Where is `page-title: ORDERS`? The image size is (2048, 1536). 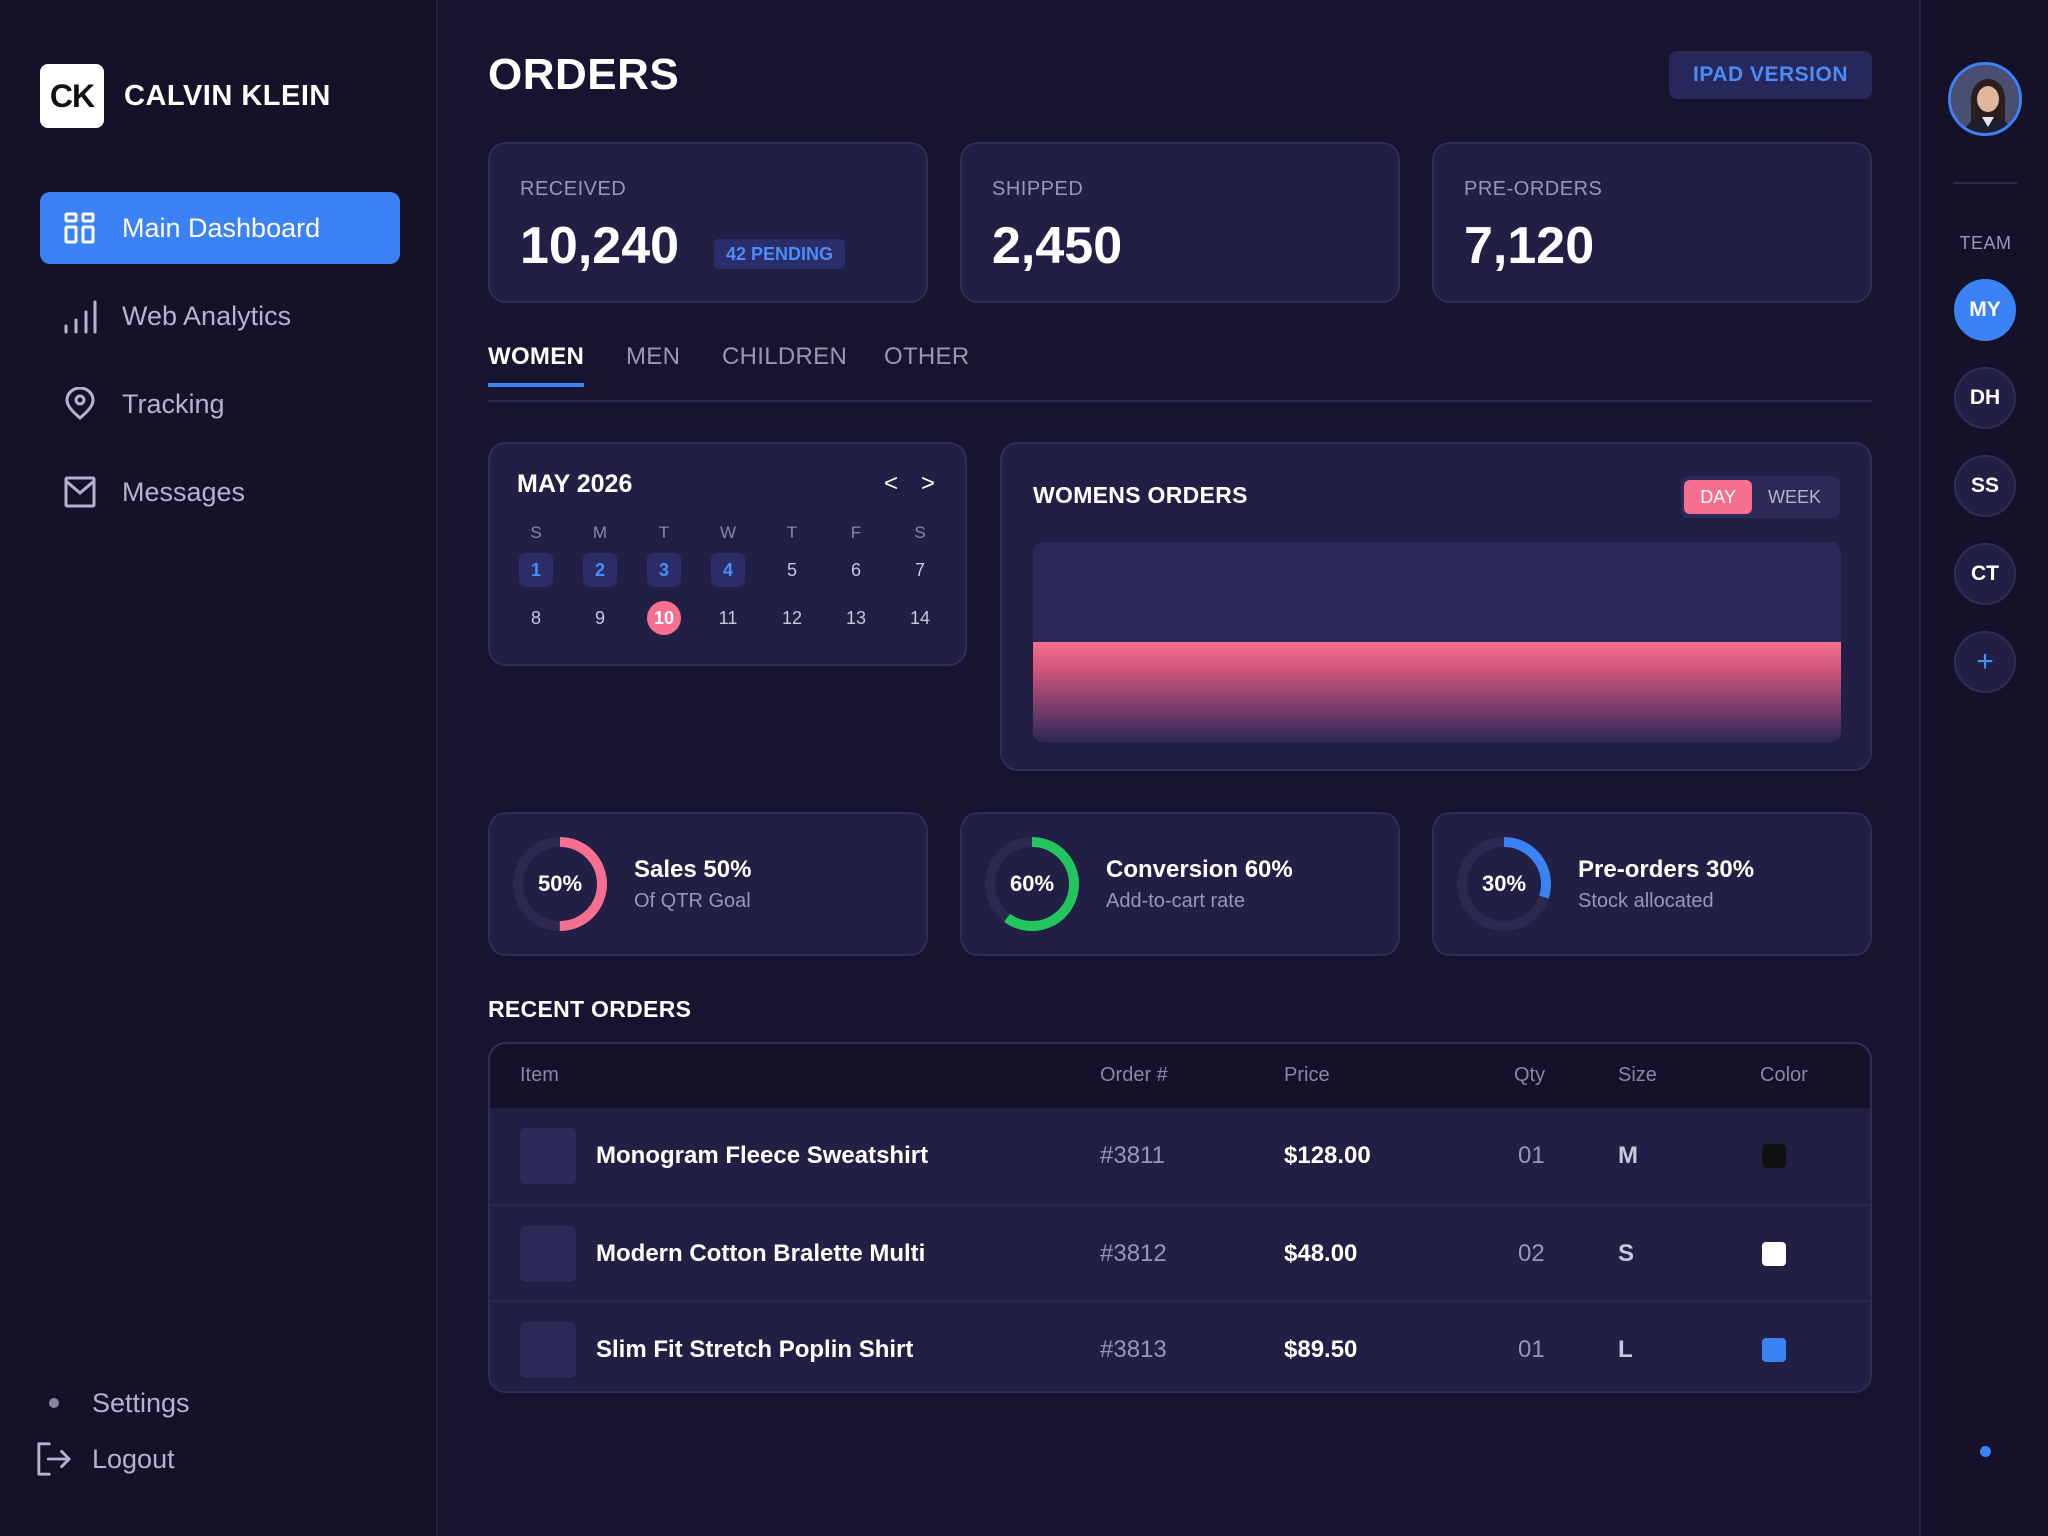
page-title: ORDERS is located at coordinates (584, 74).